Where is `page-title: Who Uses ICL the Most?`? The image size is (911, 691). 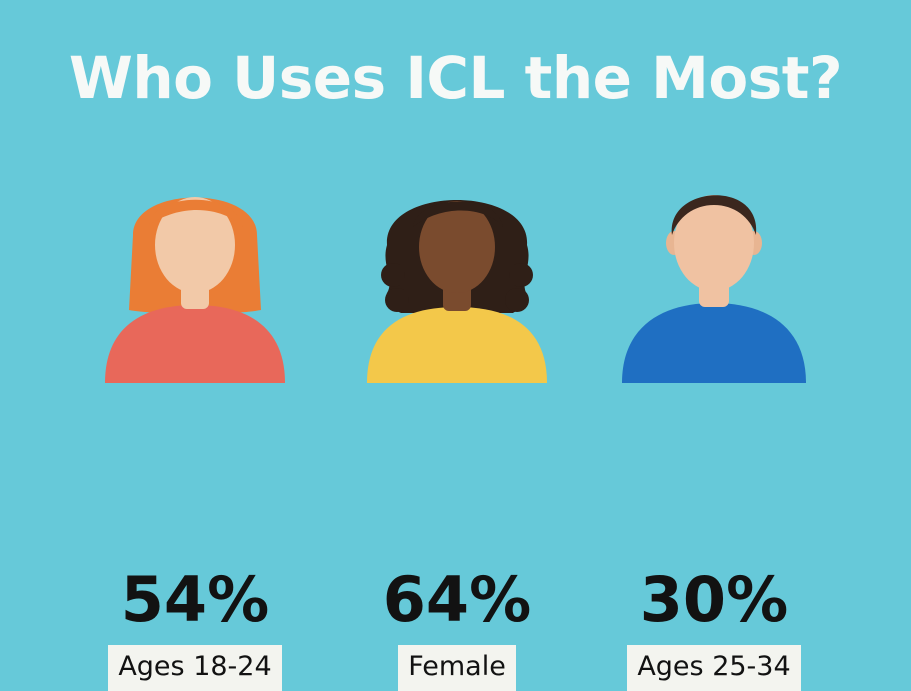
page-title: Who Uses ICL the Most? is located at coordinates (455, 78).